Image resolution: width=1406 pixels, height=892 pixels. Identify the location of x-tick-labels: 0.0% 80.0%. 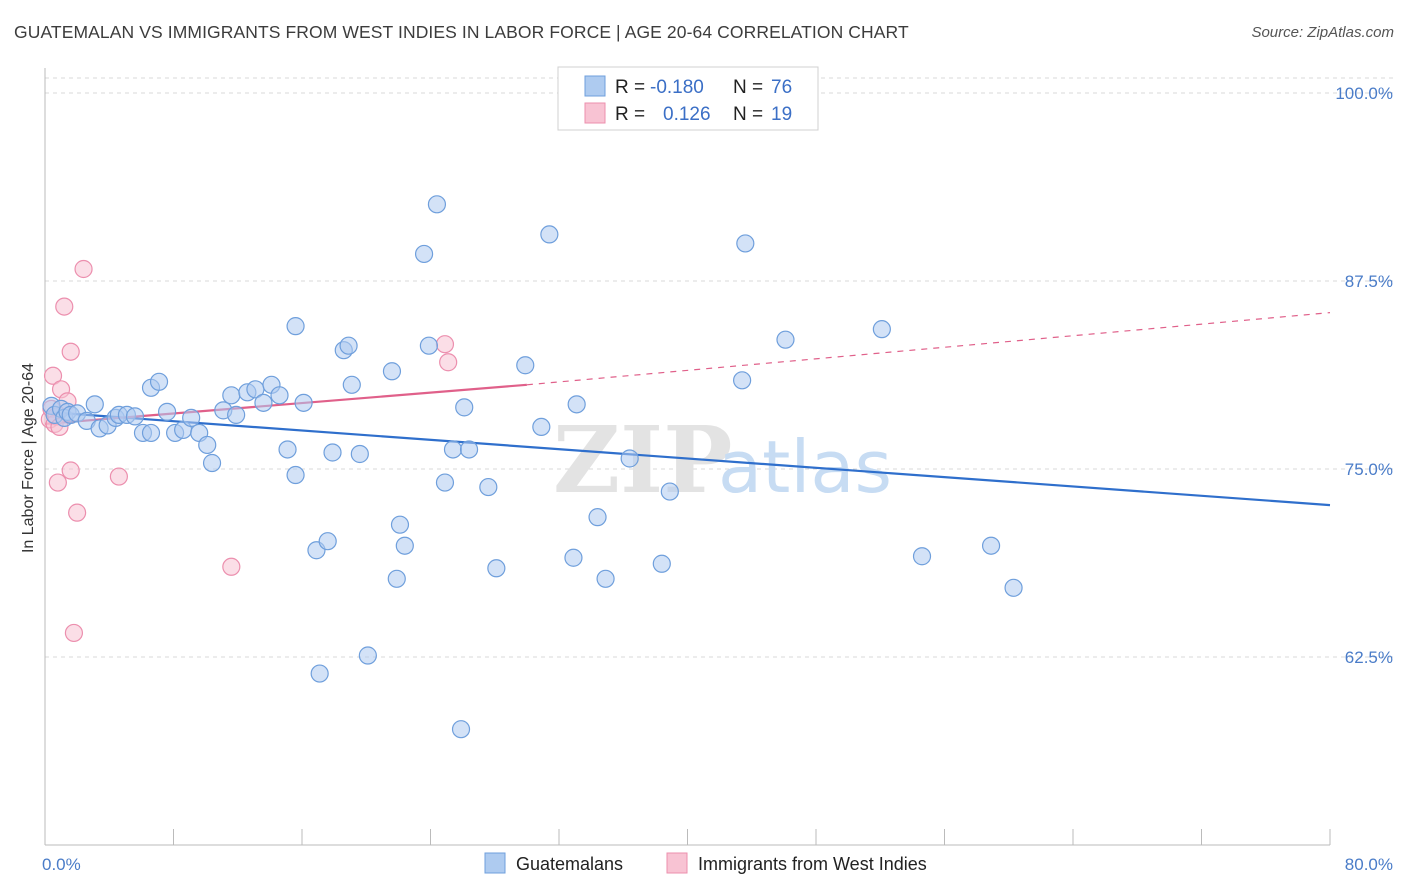
(717, 864).